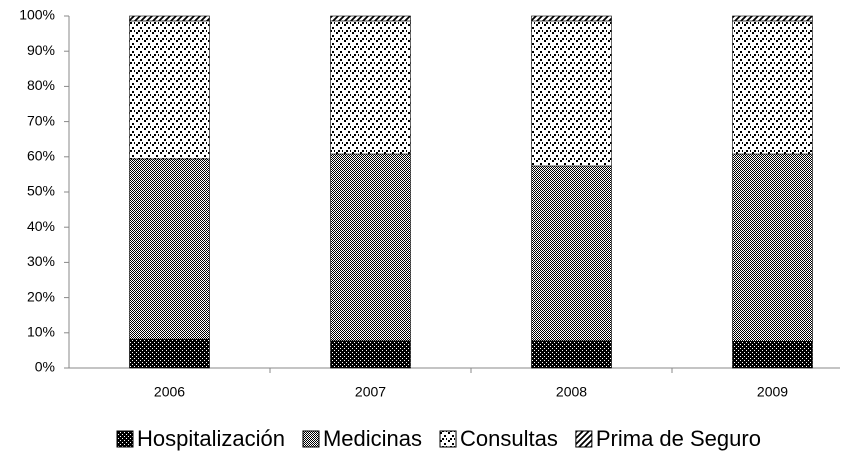 The height and width of the screenshot is (456, 862). Describe the element at coordinates (509, 438) in the screenshot. I see `legend-label: Consultas` at that location.